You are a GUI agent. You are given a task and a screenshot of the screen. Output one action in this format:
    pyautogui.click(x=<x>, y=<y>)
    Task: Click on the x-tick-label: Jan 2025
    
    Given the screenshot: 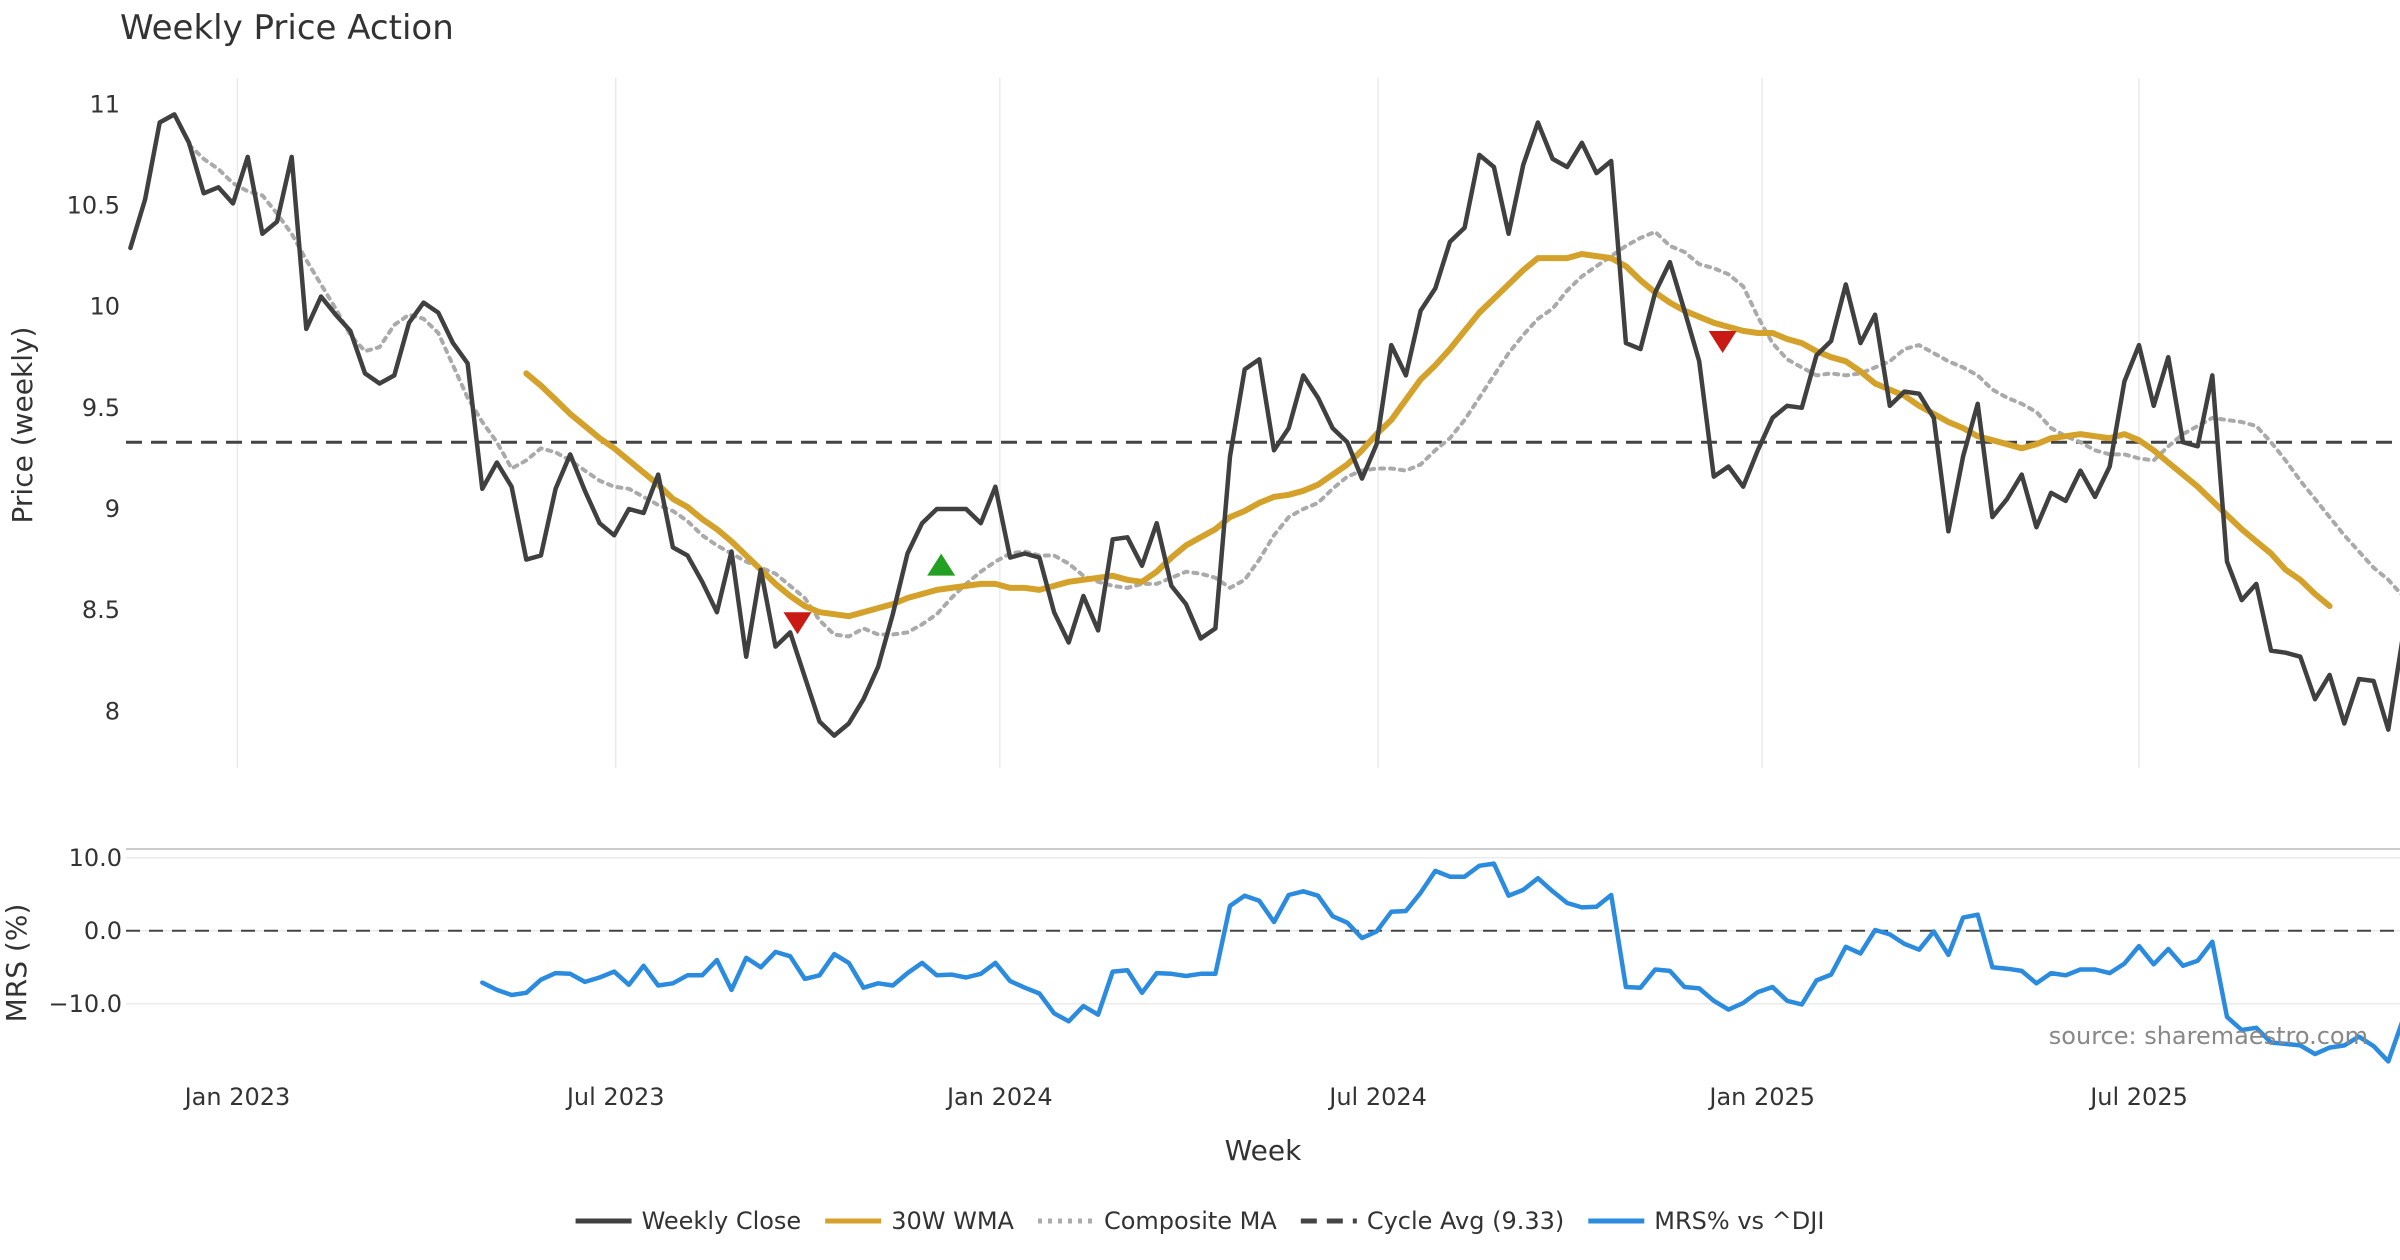 What is the action you would take?
    pyautogui.click(x=1761, y=1097)
    